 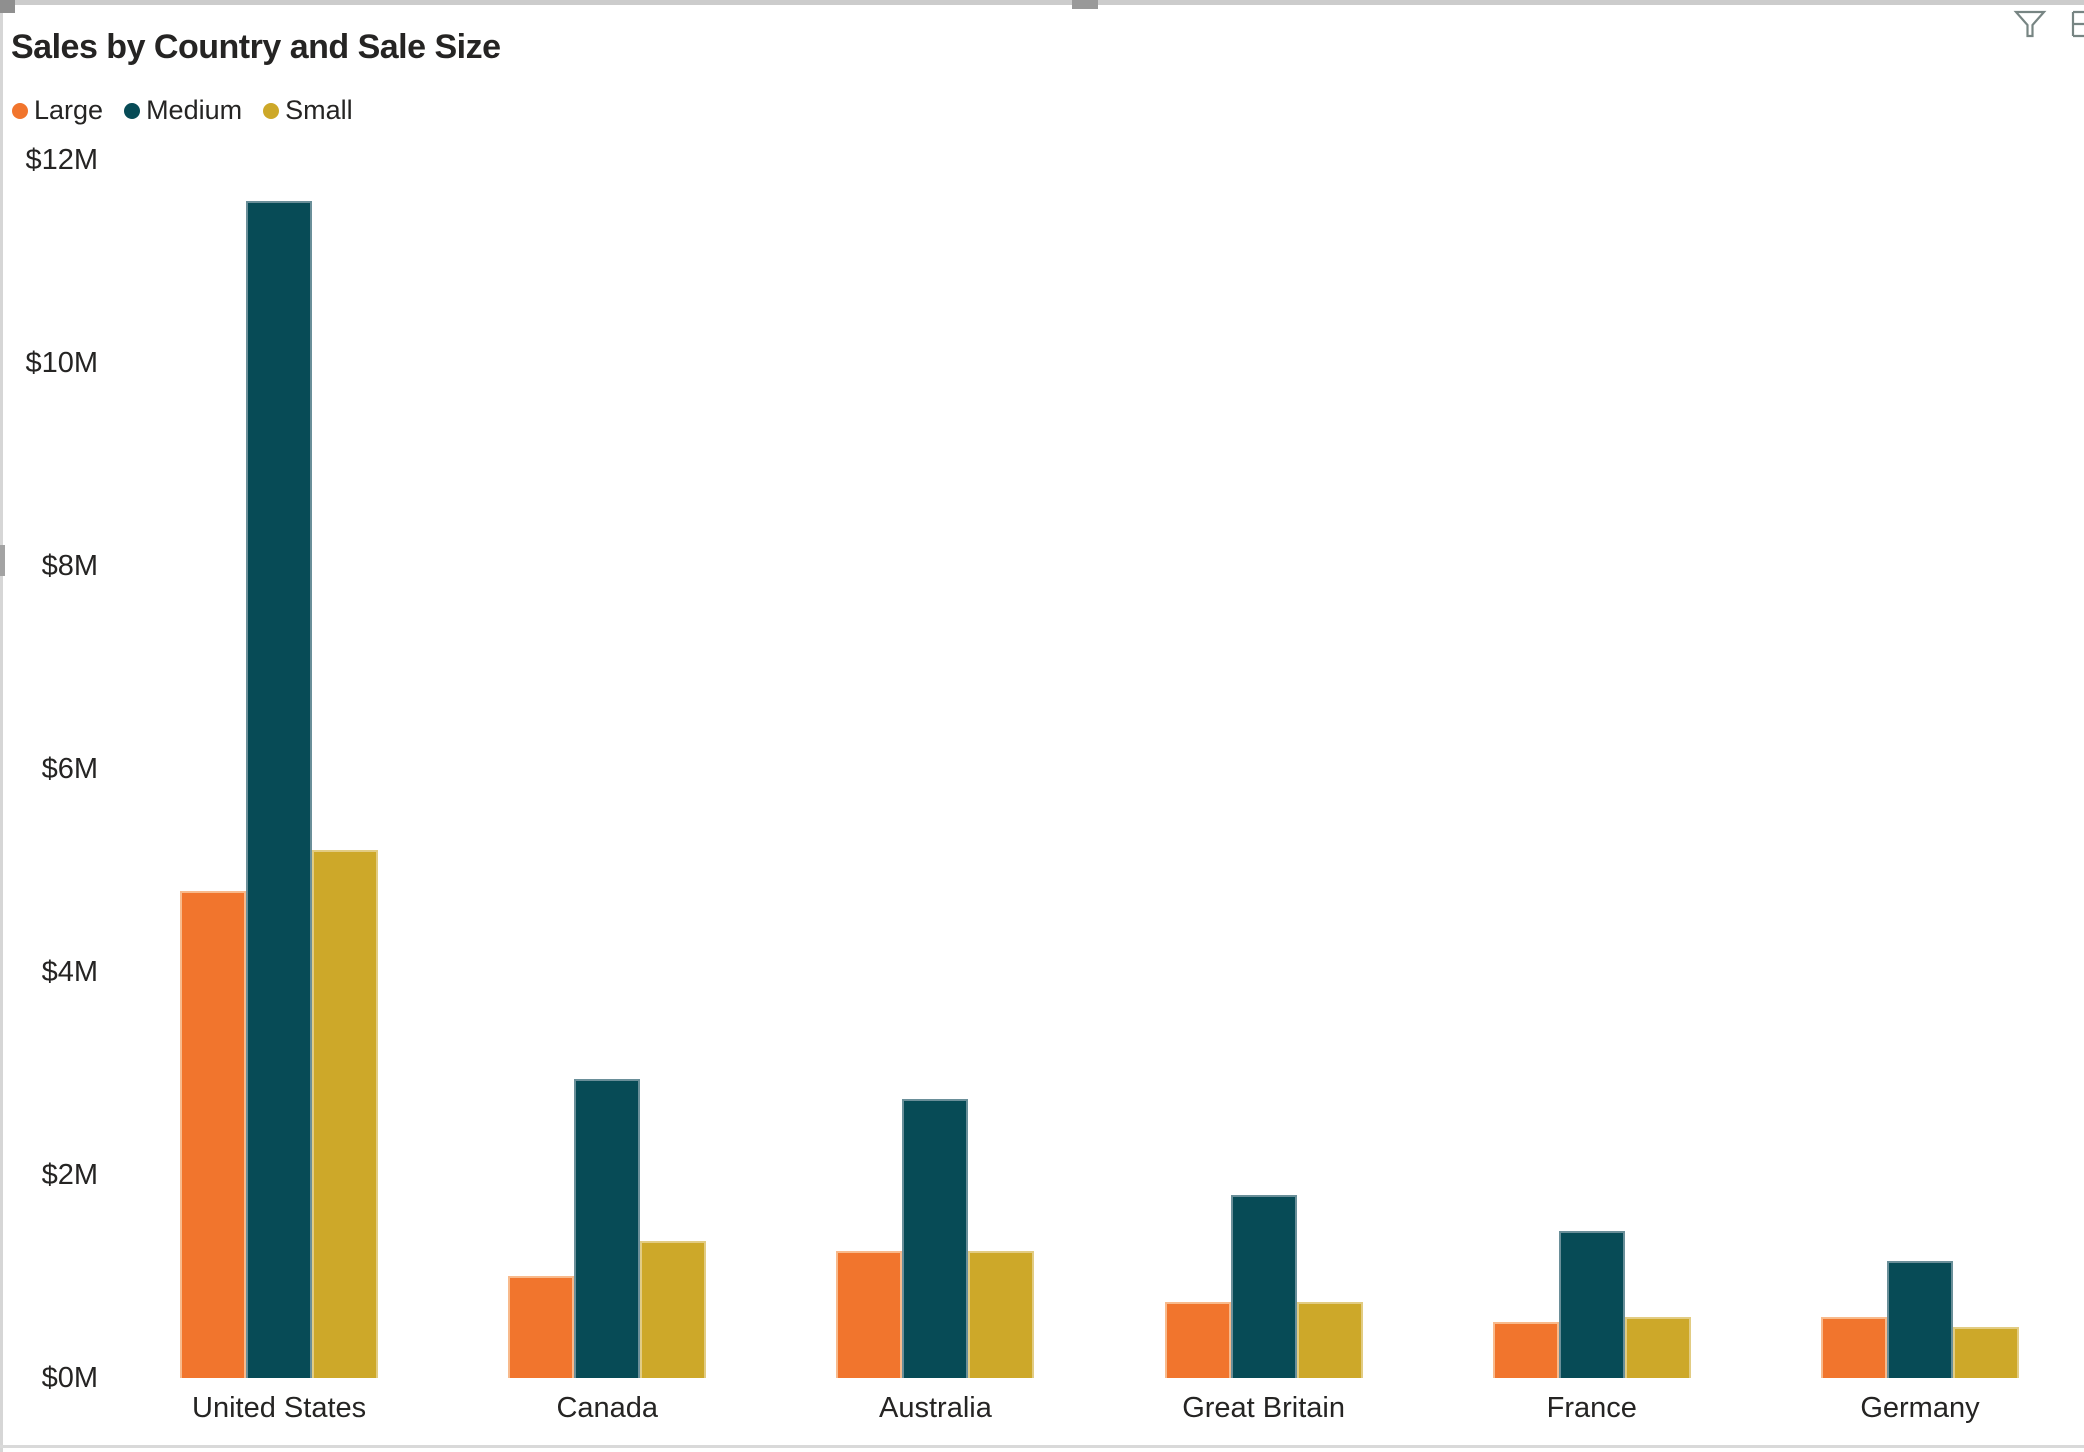 What do you see at coordinates (935, 1408) in the screenshot?
I see `x-axis-label-australia: Australia` at bounding box center [935, 1408].